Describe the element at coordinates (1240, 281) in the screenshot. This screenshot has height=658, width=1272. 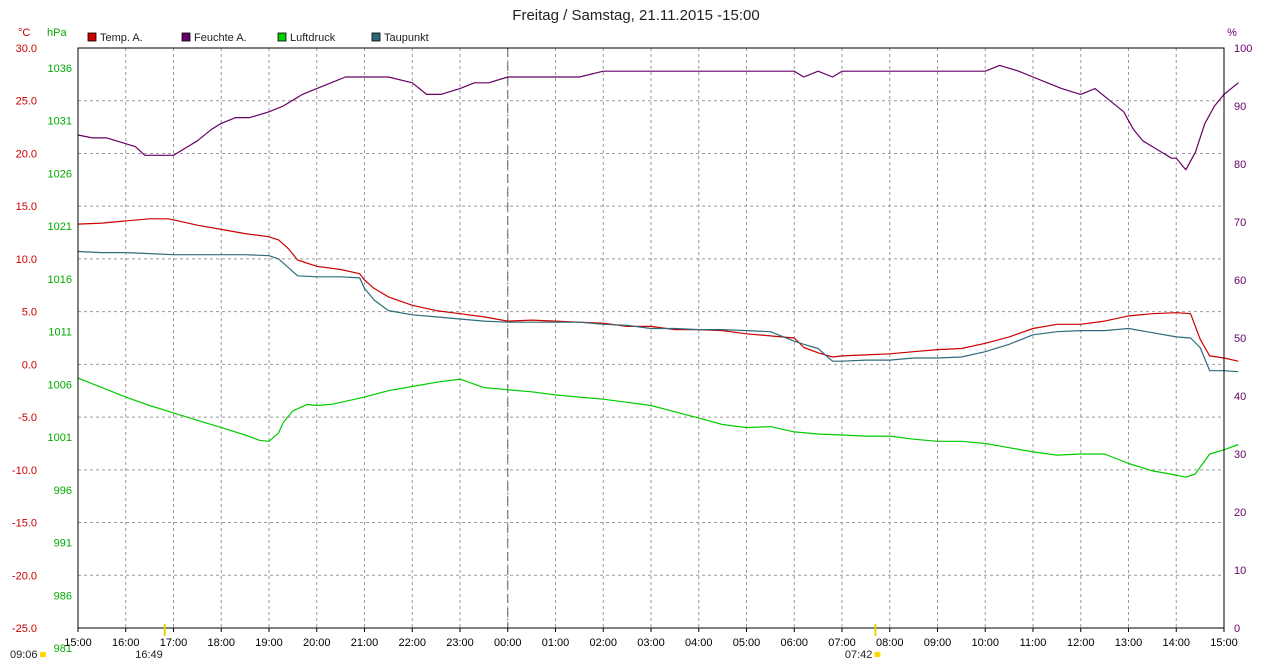
I see `humidity-tick-label: 60` at that location.